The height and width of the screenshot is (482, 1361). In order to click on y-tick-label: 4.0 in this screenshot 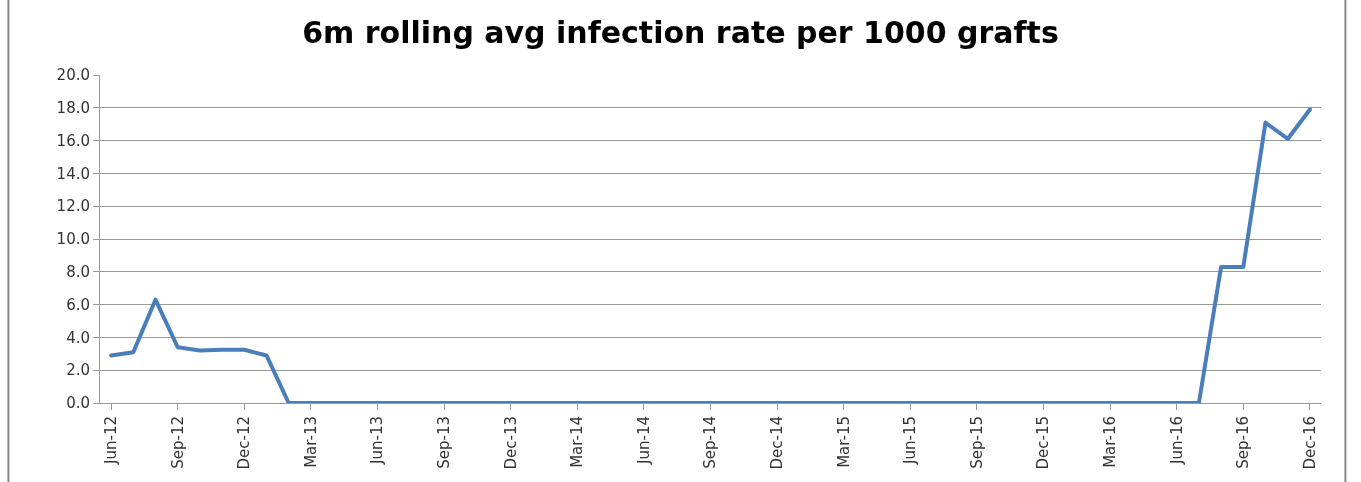, I will do `click(78, 337)`.